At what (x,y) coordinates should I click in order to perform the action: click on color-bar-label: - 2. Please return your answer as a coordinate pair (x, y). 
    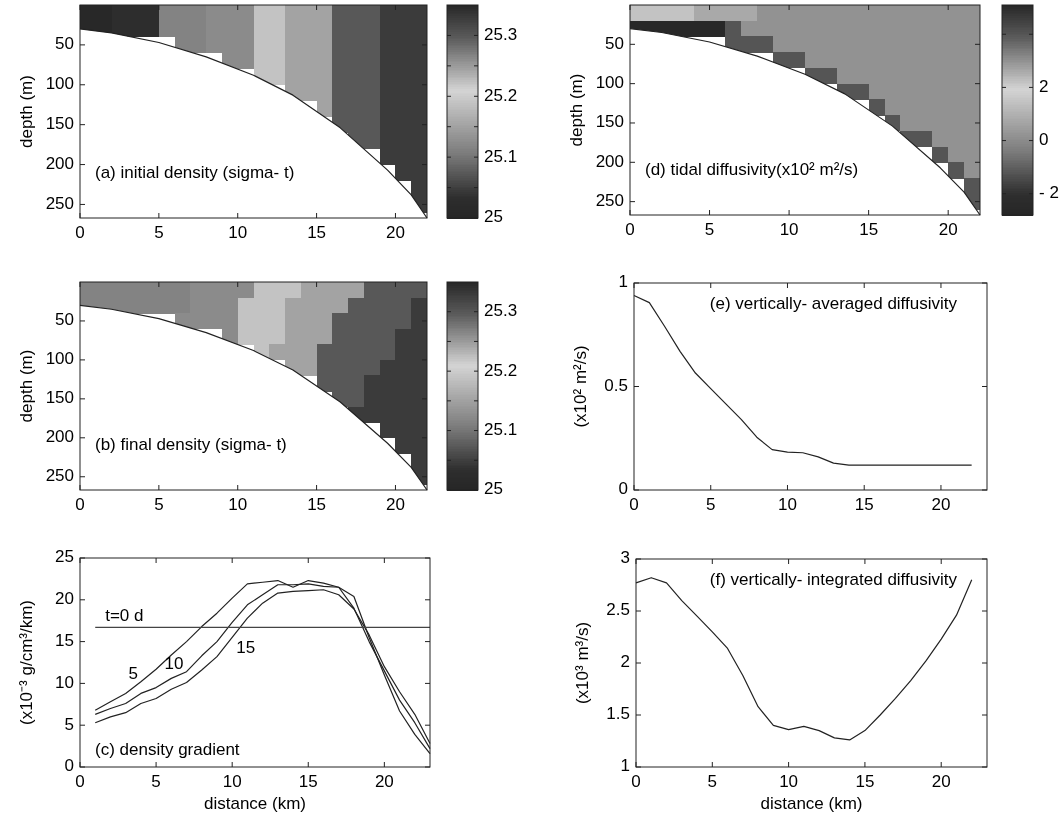
    Looking at the image, I should click on (1049, 193).